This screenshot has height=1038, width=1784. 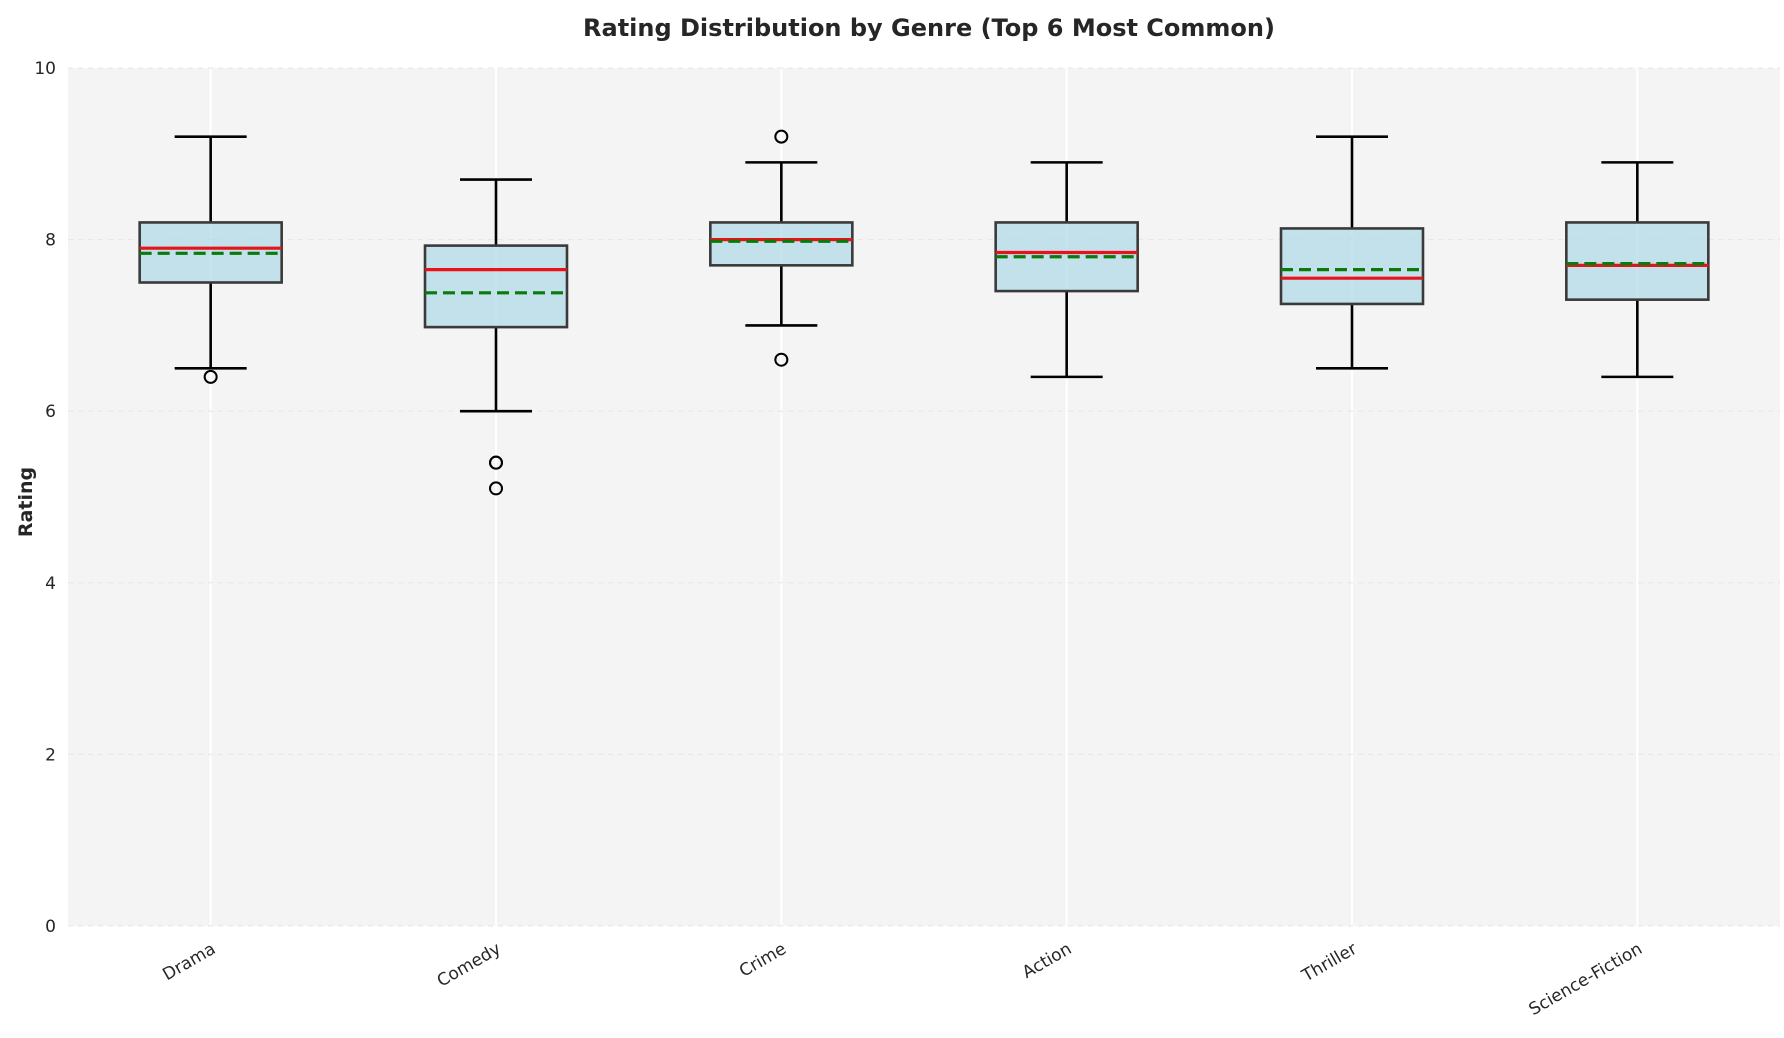 What do you see at coordinates (50, 755) in the screenshot?
I see `y-tick-label: 2` at bounding box center [50, 755].